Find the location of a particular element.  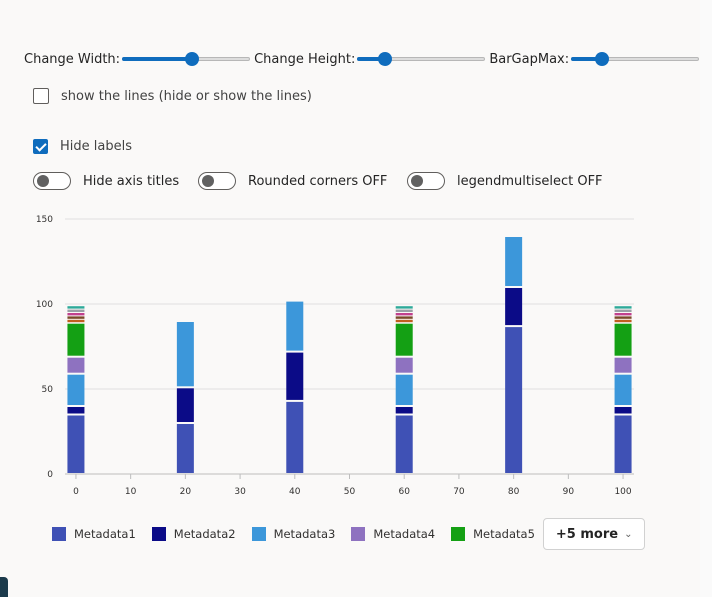

legend-item-metadata4: Metadata4 is located at coordinates (393, 534).